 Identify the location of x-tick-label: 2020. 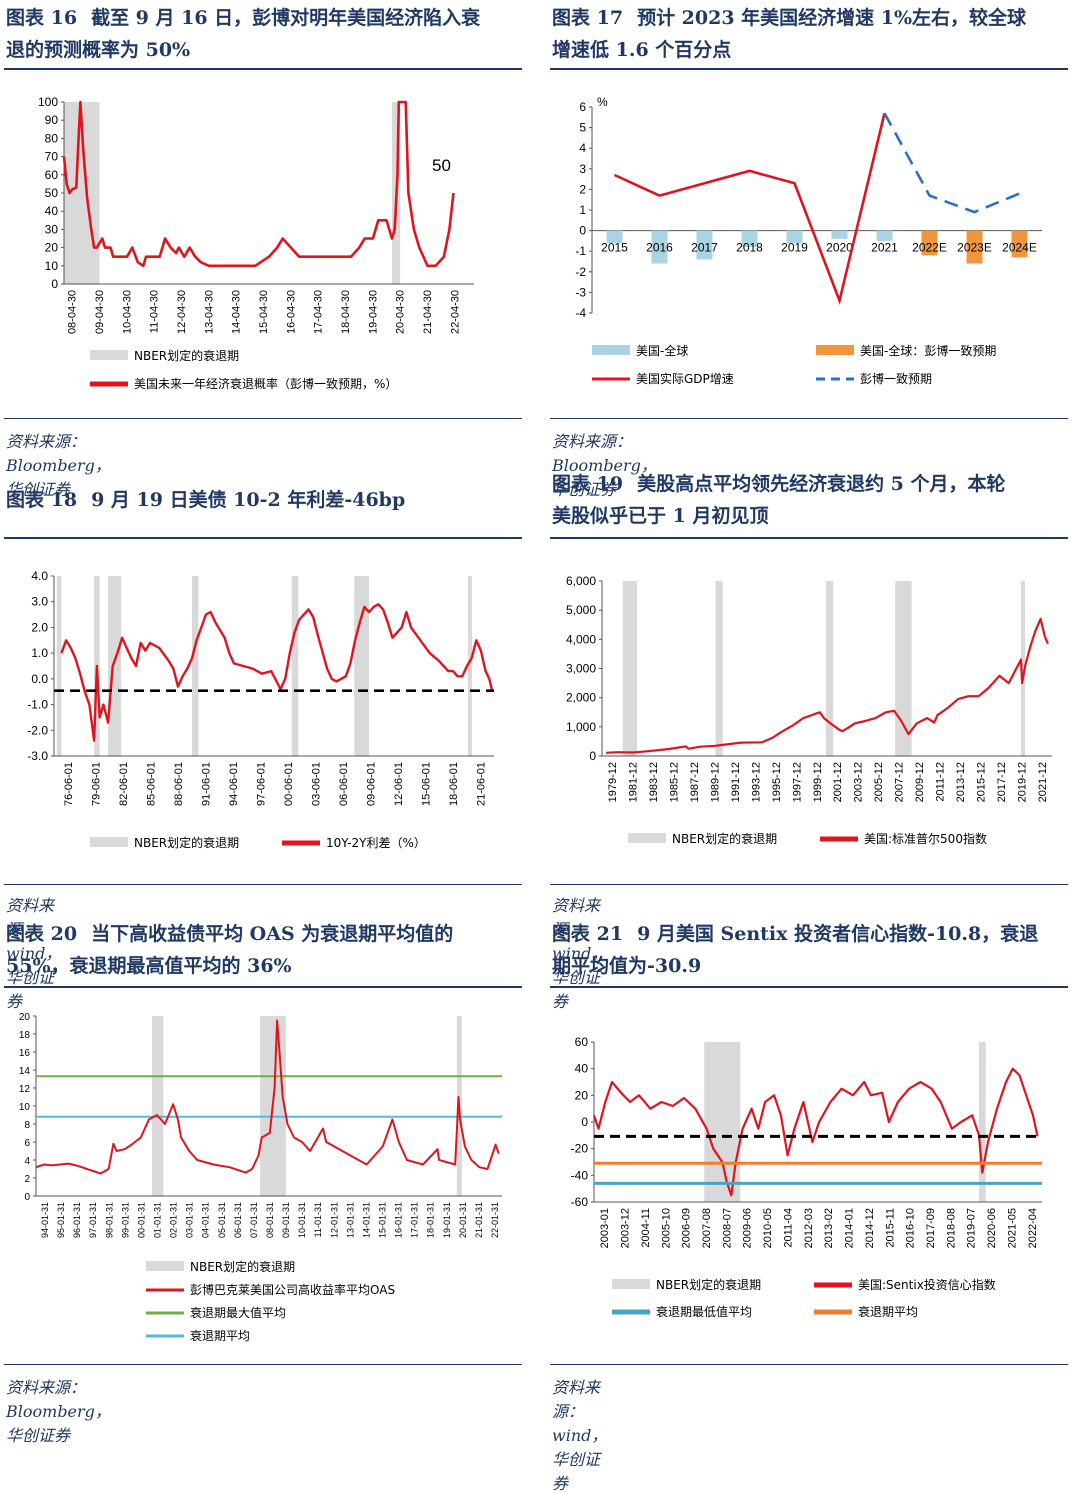
(839, 248).